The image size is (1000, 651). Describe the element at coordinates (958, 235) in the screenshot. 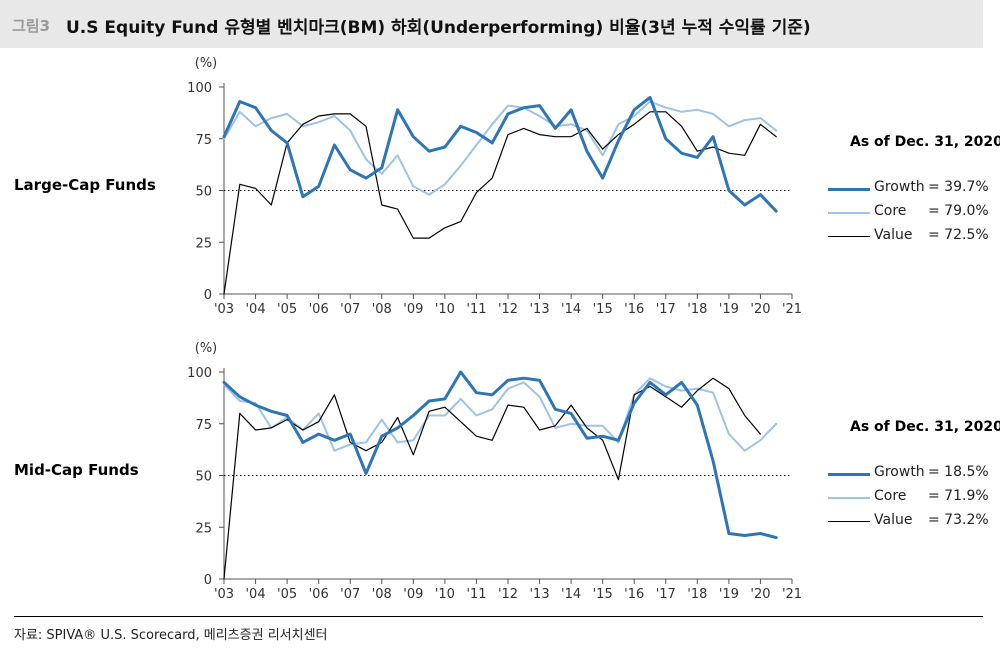

I see `legend-series-value: = 72.5%` at that location.